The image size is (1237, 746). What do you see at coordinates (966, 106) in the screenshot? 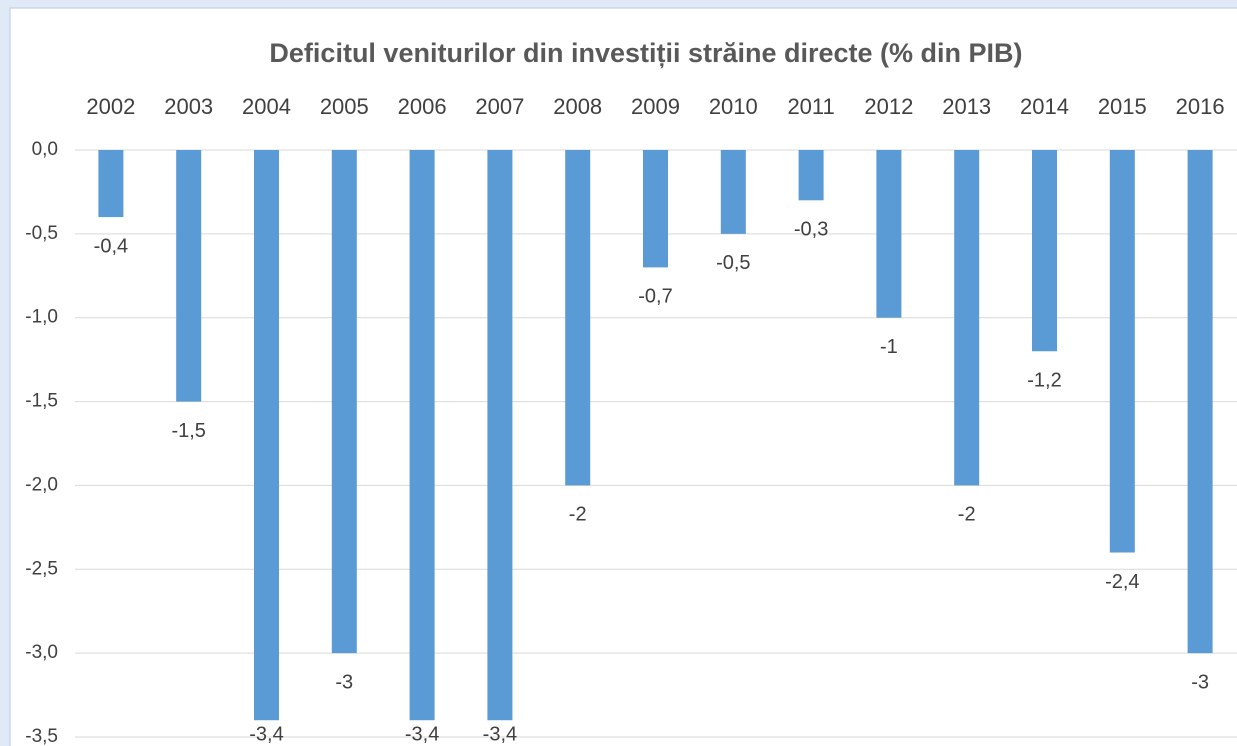
I see `x-tick-label: 2013` at bounding box center [966, 106].